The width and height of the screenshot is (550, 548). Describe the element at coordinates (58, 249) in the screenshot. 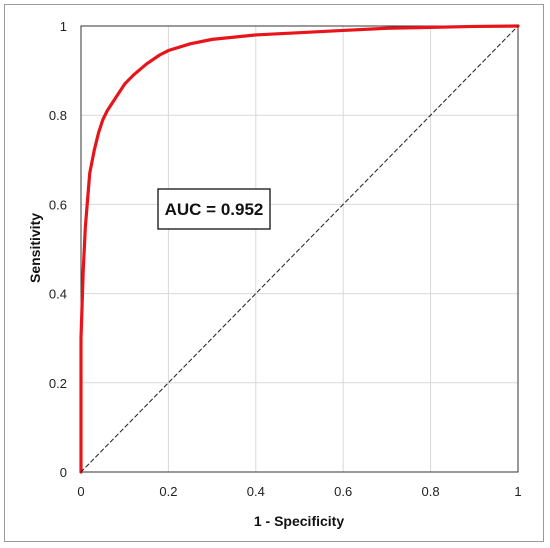

I see `y-tick-labels: 0 0.2 0.4 0.6 0.8 1` at that location.